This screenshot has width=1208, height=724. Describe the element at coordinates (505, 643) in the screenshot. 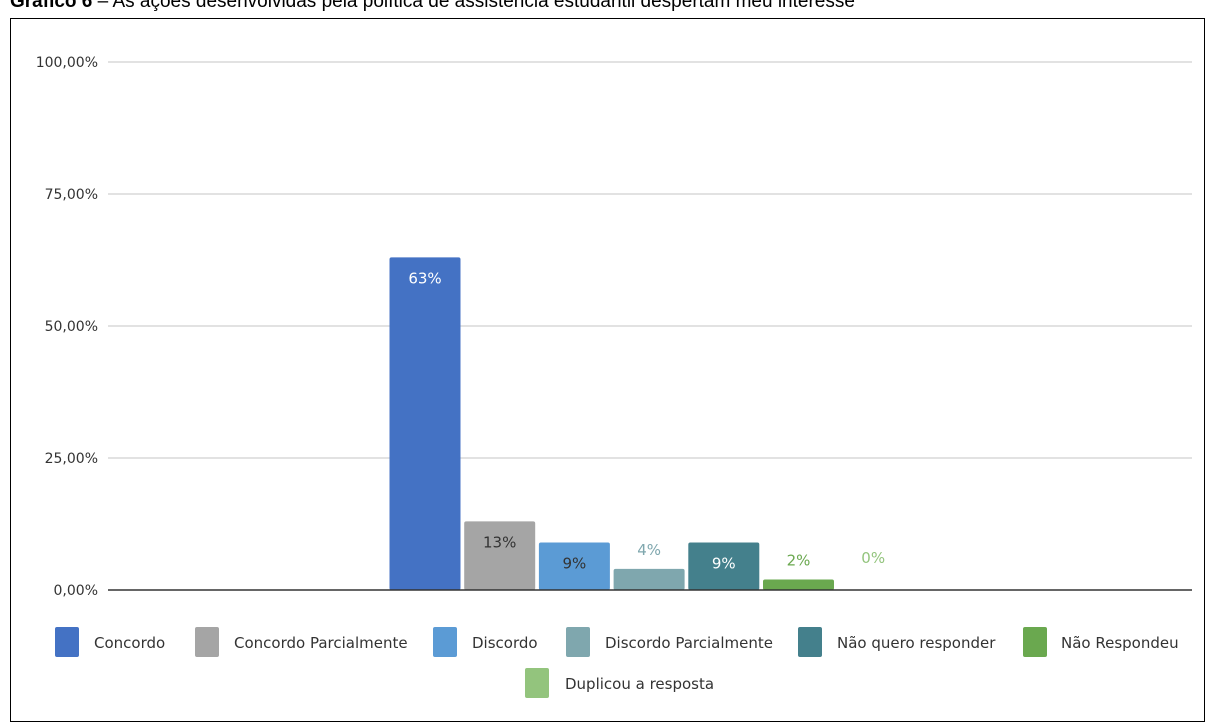

I see `legend-label: Discordo` at that location.